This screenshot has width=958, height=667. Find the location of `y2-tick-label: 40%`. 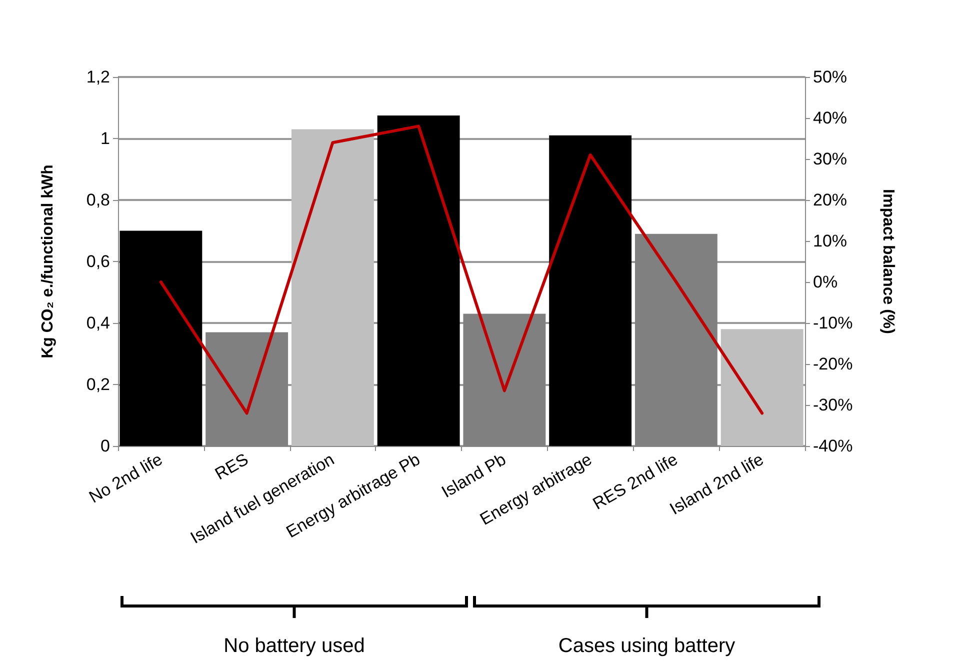

y2-tick-label: 40% is located at coordinates (830, 118).